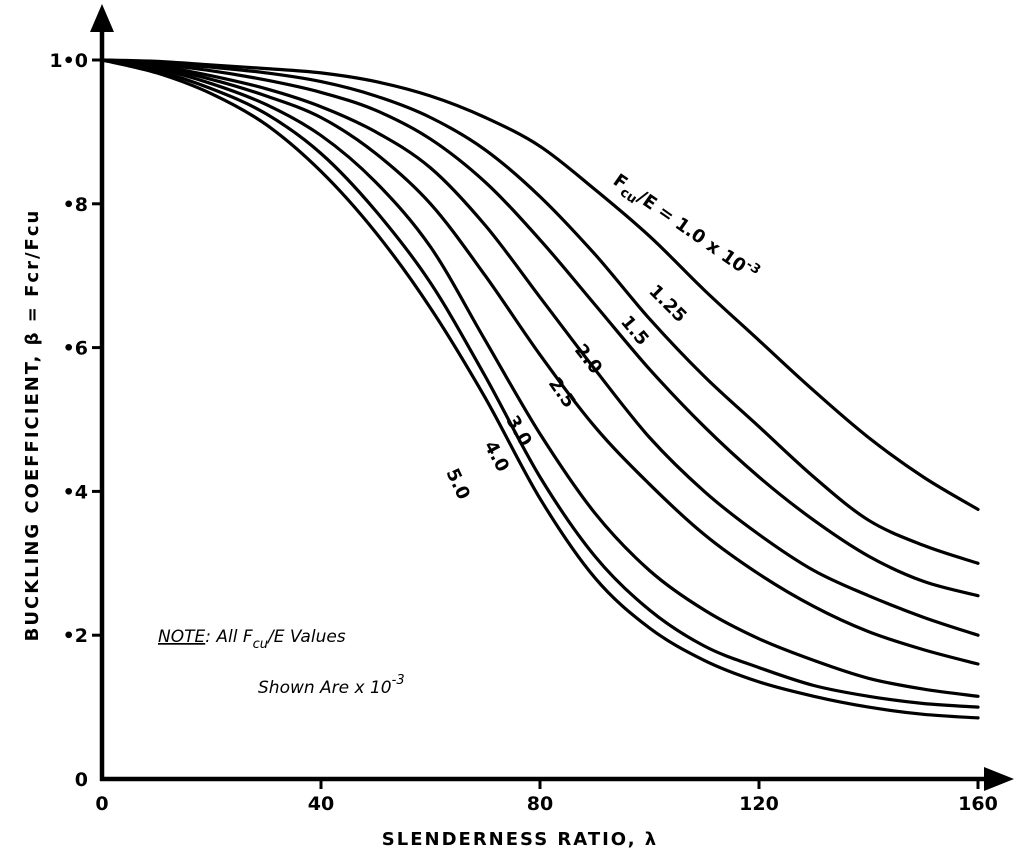 This screenshot has width=1016, height=854. Describe the element at coordinates (32, 425) in the screenshot. I see `y-axis-title: BUCKLING COEFFICIENT, β = Fcr/Fcu` at that location.